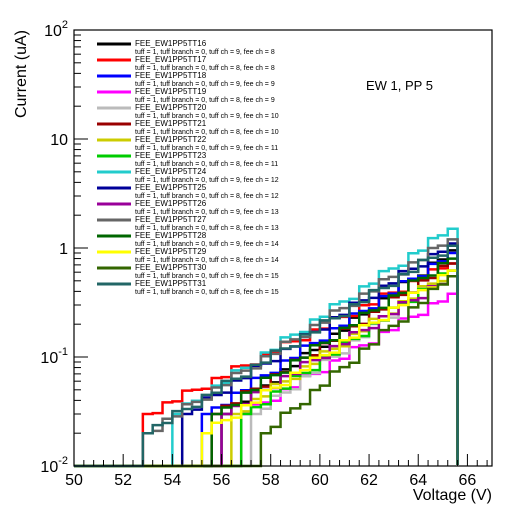 The width and height of the screenshot is (529, 516). Describe the element at coordinates (63, 352) in the screenshot. I see `y-tick-exponent: -1` at that location.